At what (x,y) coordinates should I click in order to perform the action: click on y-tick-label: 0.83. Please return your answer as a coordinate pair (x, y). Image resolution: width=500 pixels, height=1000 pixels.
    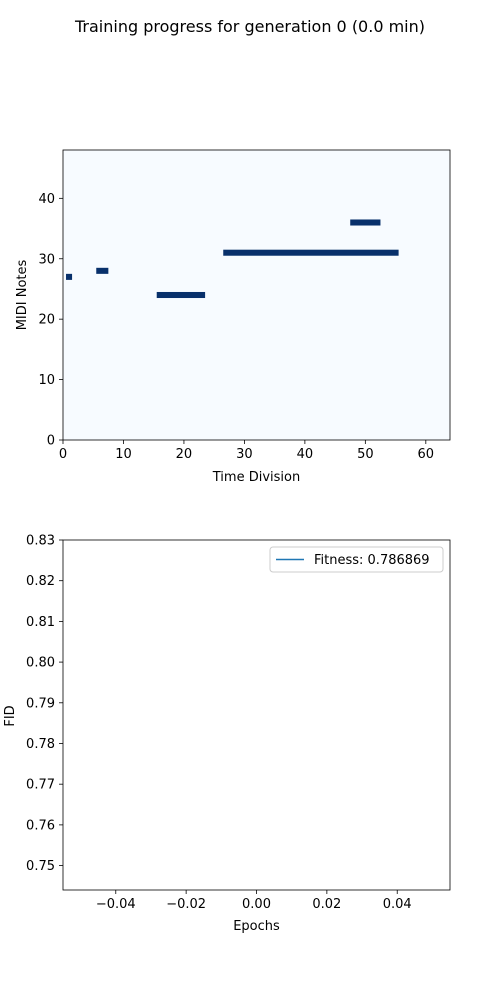
    Looking at the image, I should click on (40, 541).